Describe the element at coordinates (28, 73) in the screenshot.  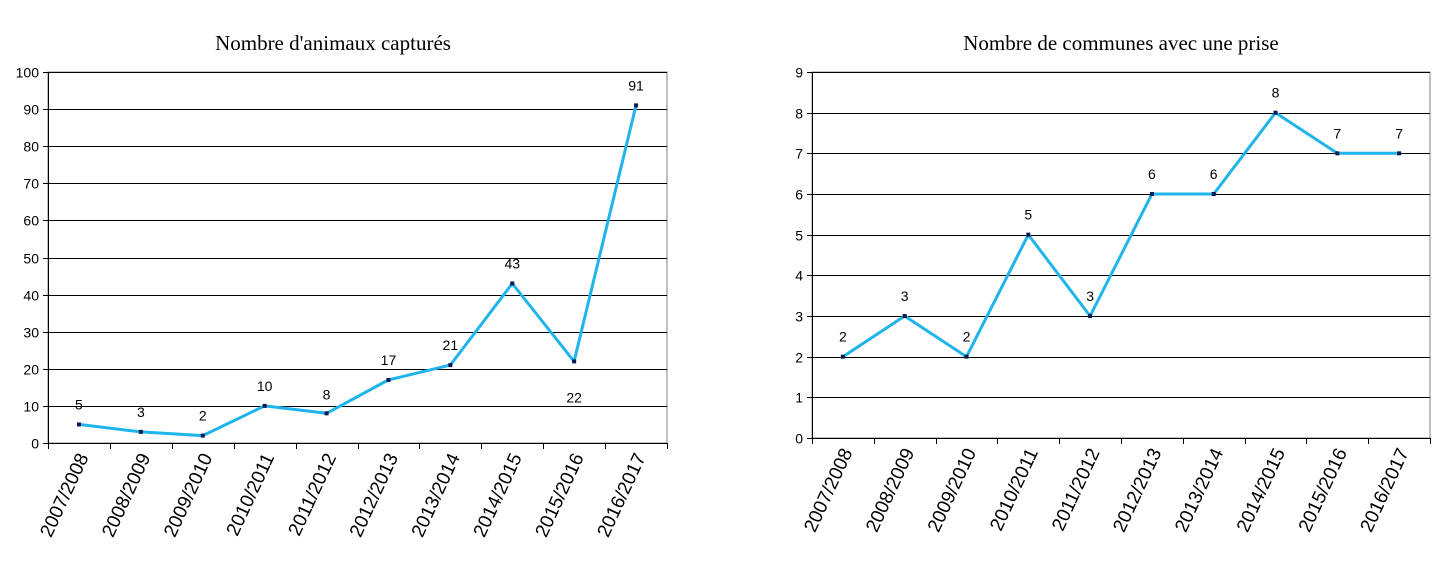
I see `y-tick-label: 100` at that location.